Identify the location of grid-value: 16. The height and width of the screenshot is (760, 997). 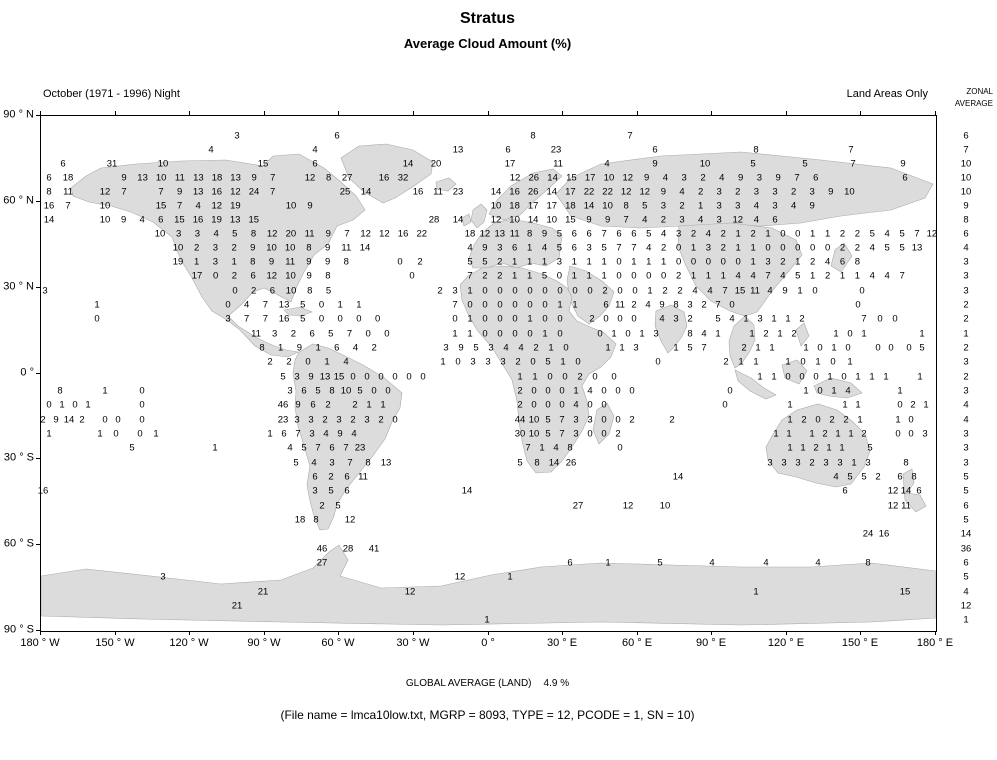
(384, 178).